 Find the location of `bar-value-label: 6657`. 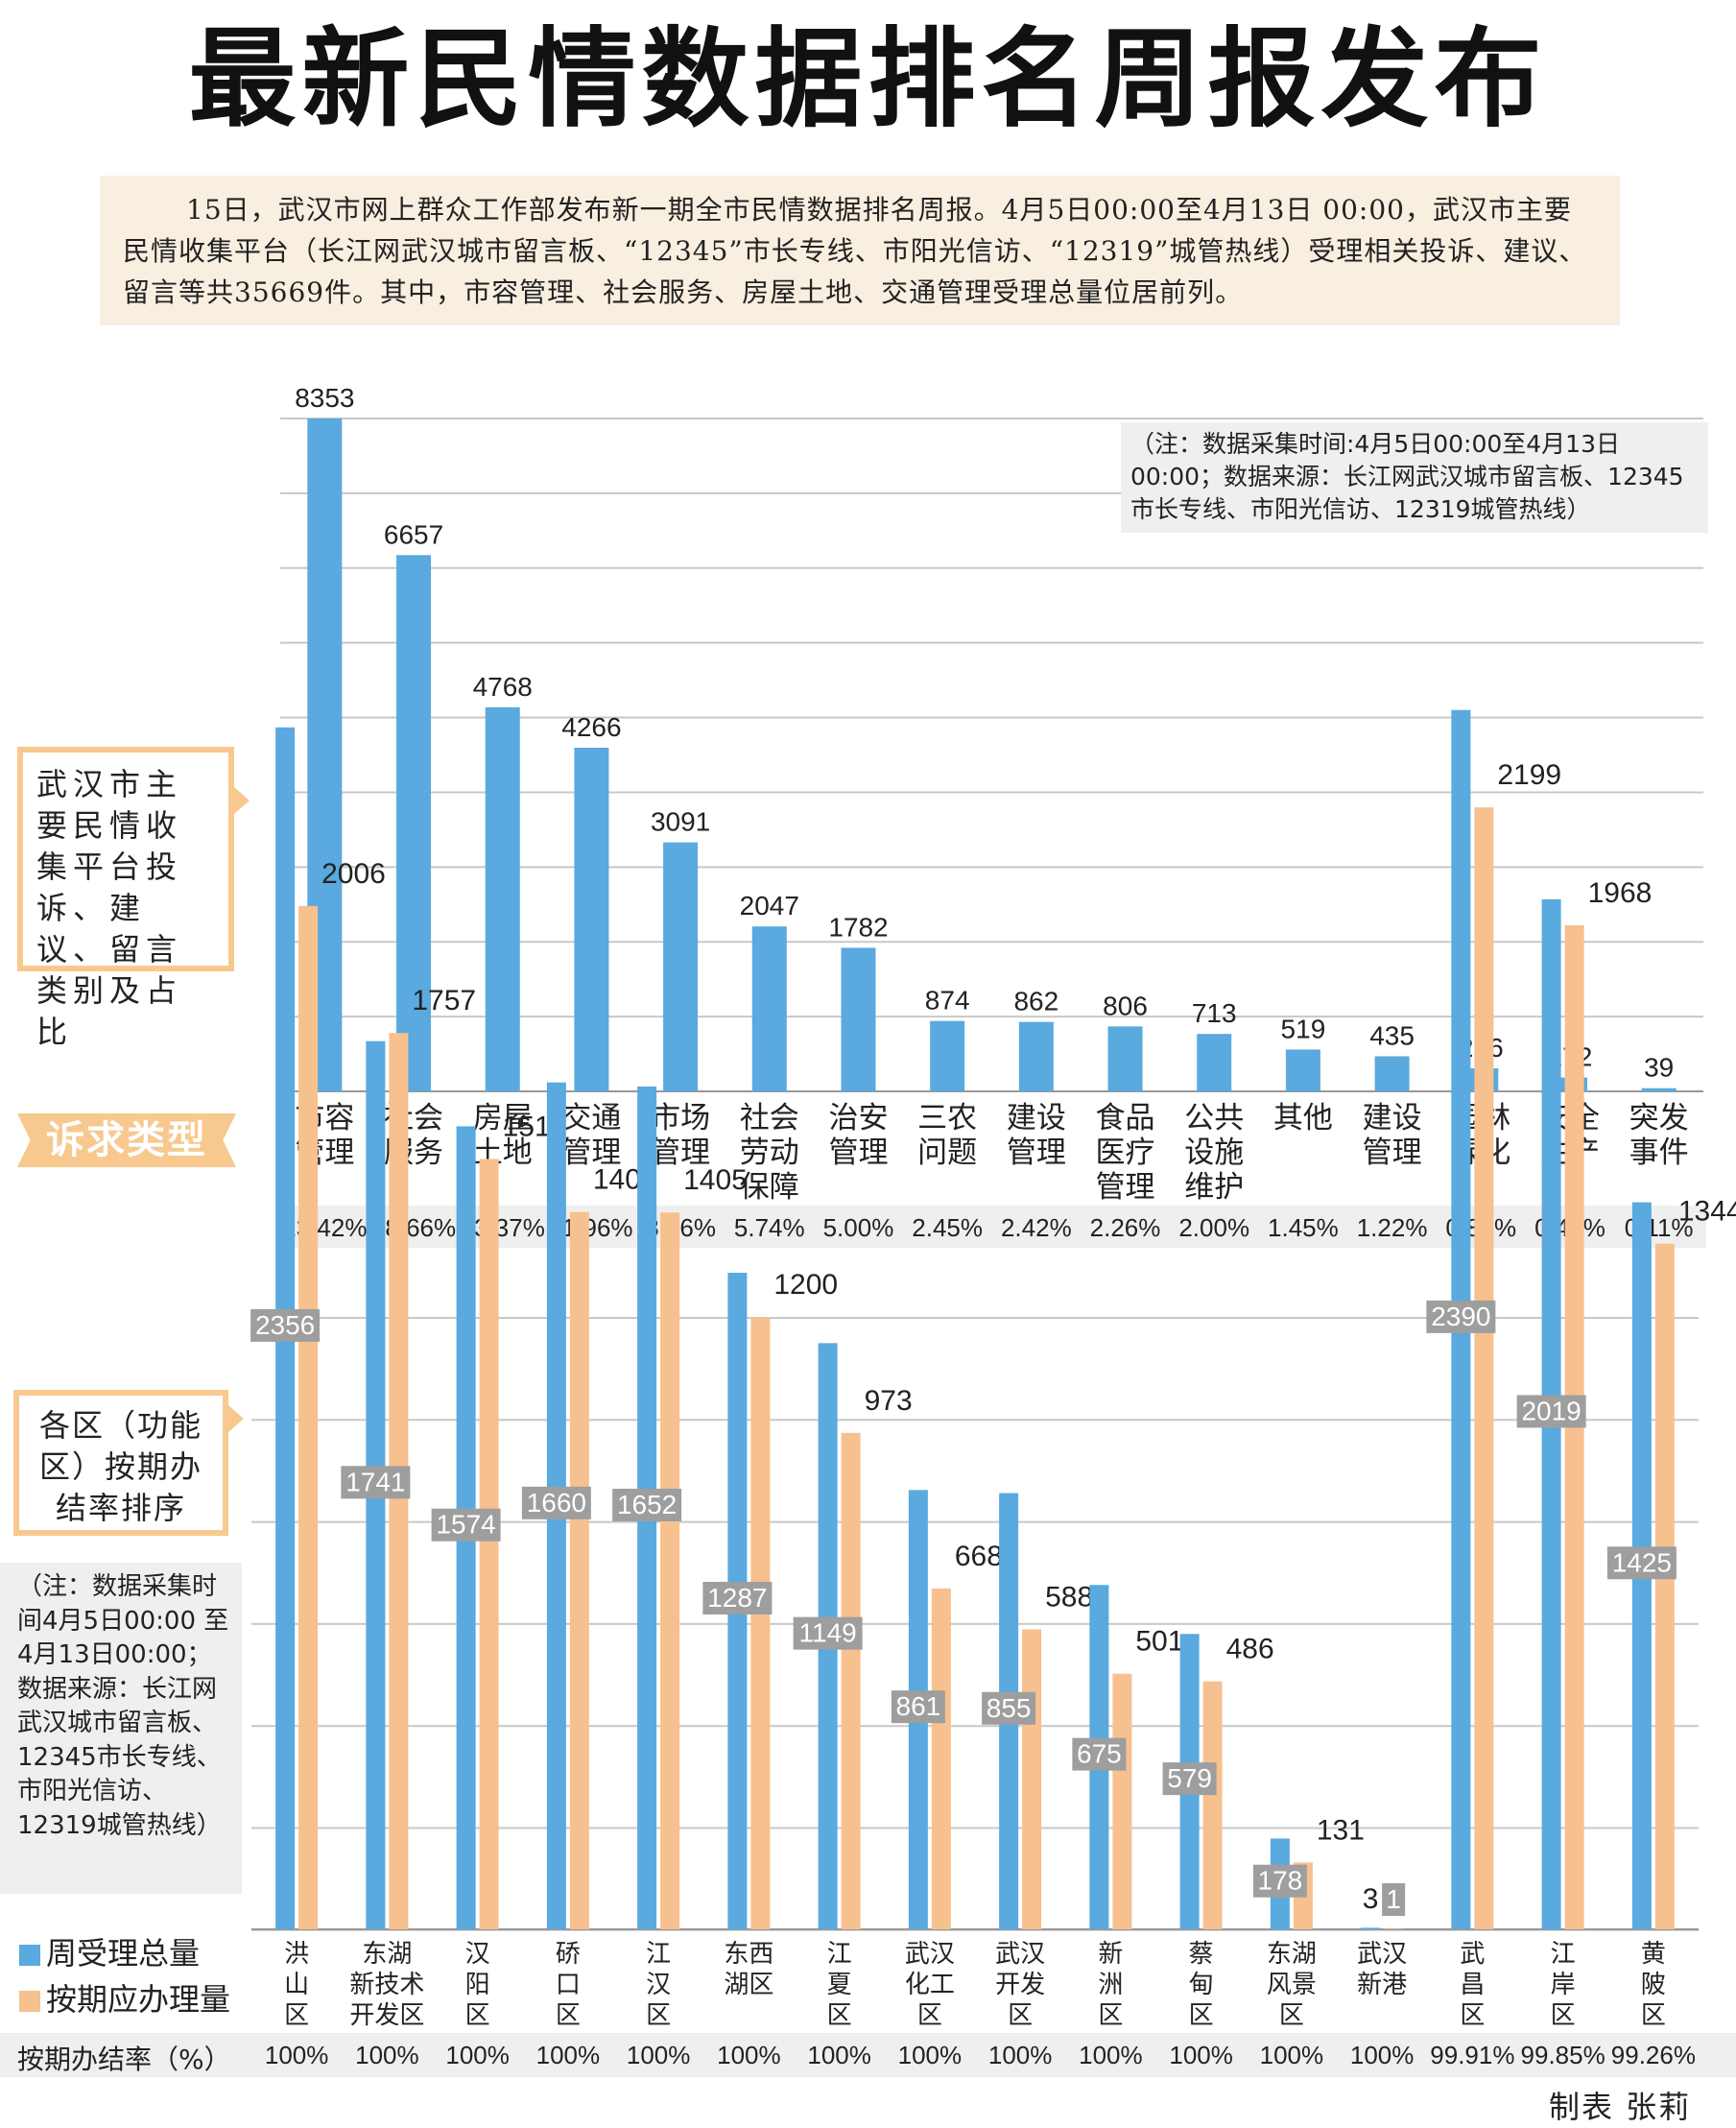

bar-value-label: 6657 is located at coordinates (413, 534).